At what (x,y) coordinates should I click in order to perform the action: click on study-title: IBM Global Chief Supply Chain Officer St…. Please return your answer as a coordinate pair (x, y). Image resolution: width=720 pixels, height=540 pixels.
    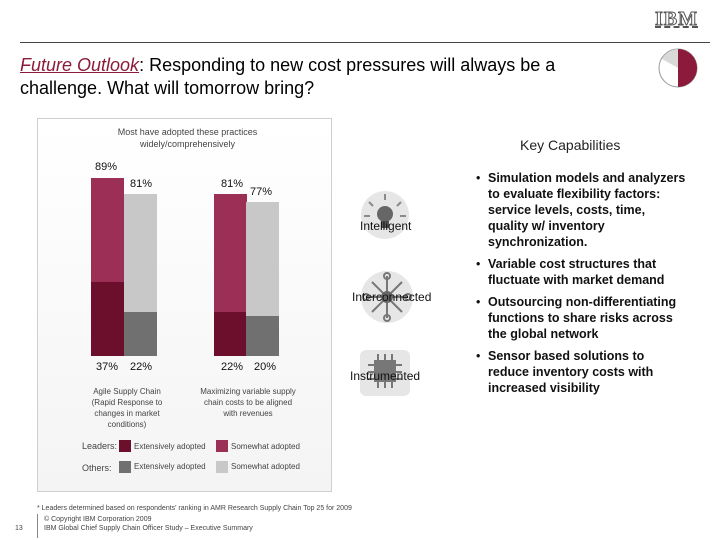
    Looking at the image, I should click on (148, 528).